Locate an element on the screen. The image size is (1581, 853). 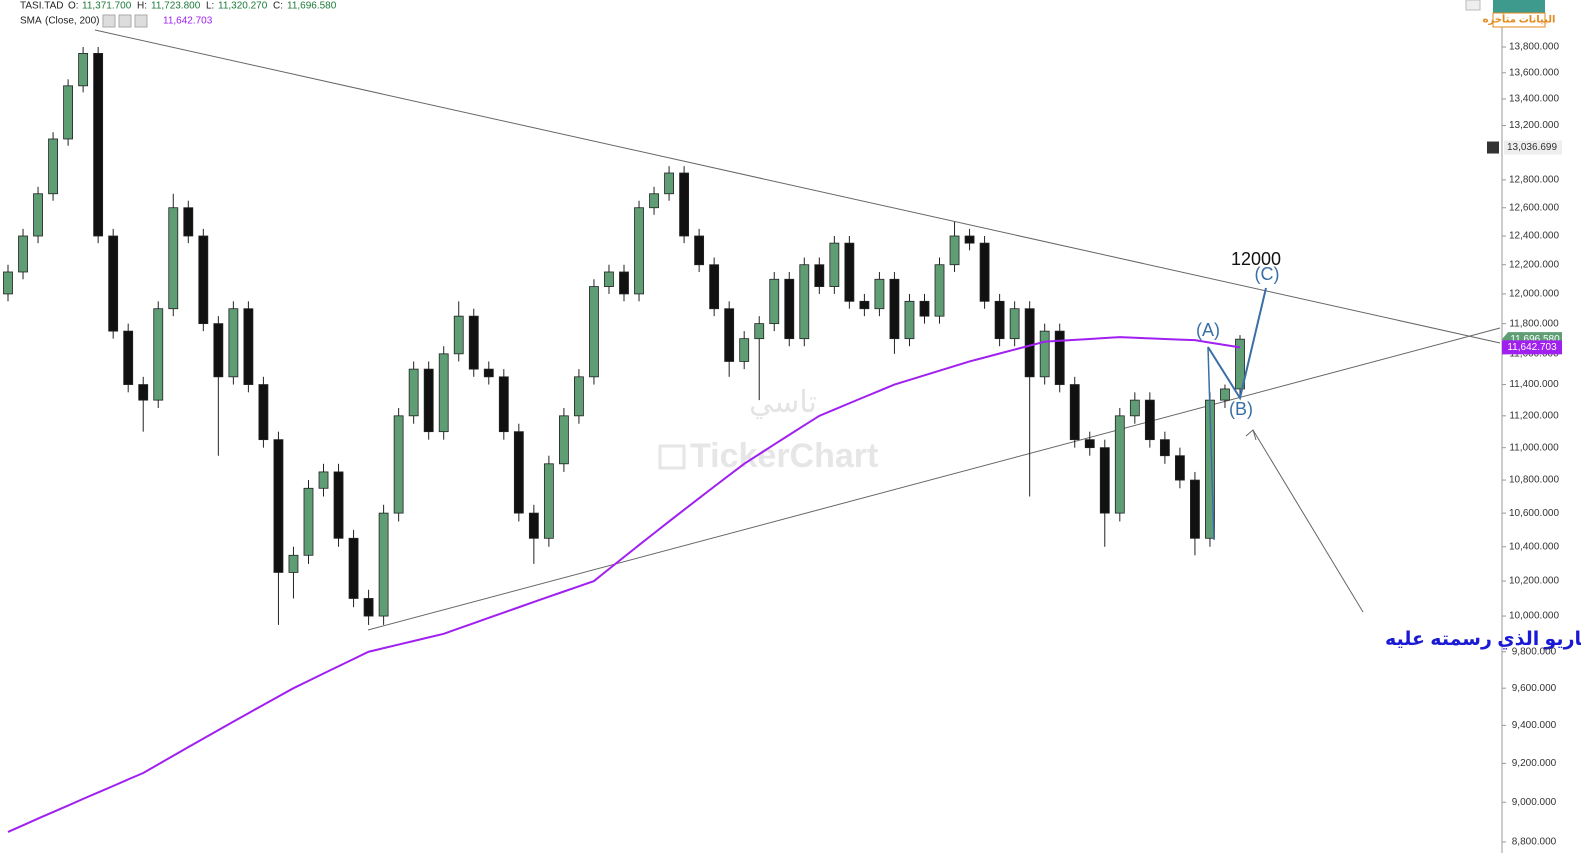
open-value: 11,371.700 is located at coordinates (107, 6).